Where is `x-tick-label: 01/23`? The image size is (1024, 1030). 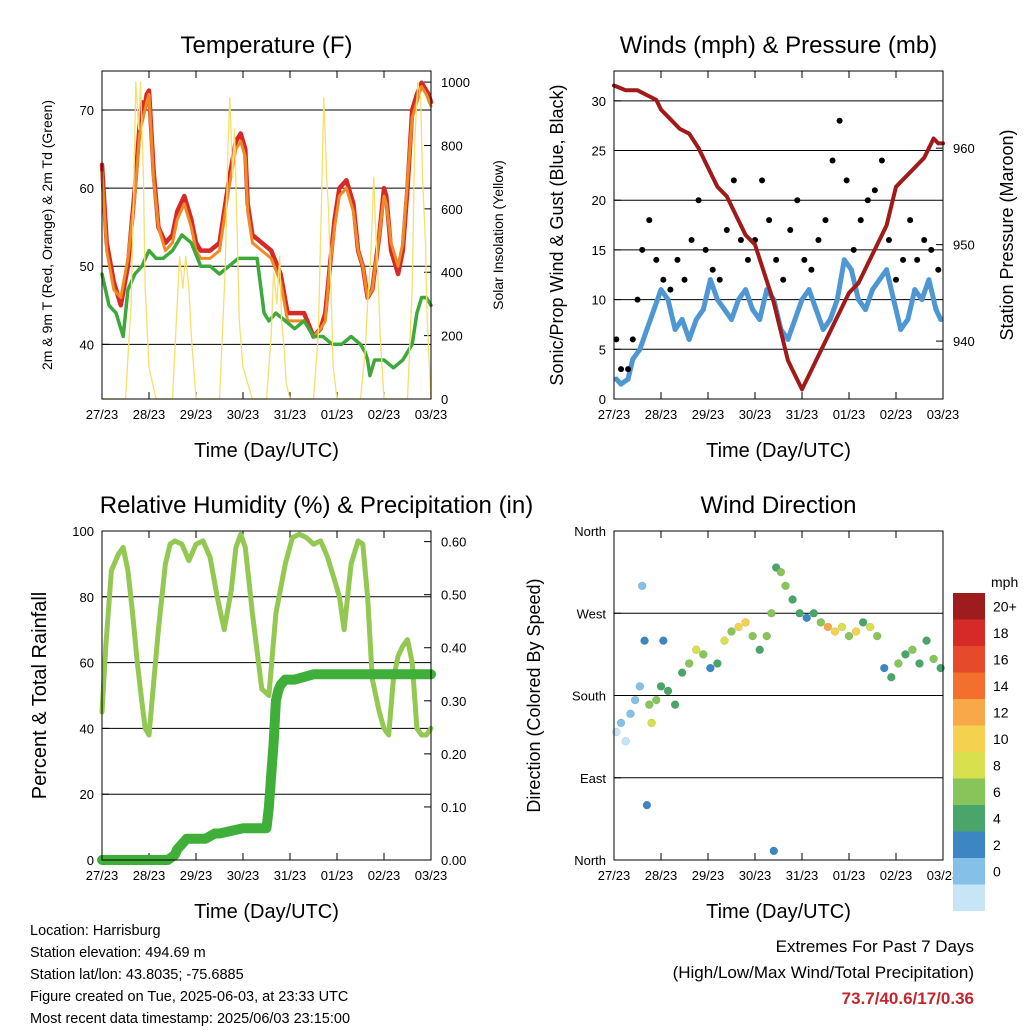 x-tick-label: 01/23 is located at coordinates (337, 414).